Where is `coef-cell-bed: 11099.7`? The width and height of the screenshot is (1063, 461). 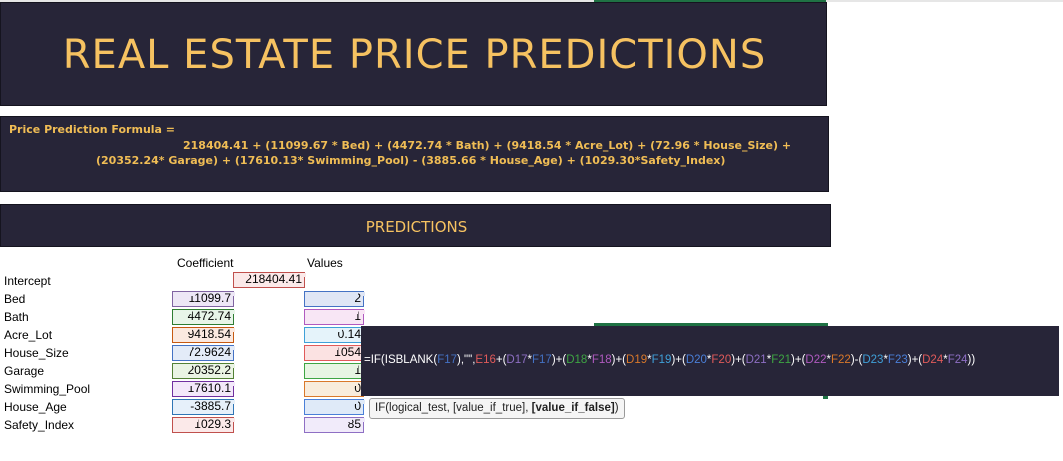
coef-cell-bed: 11099.7 is located at coordinates (203, 299).